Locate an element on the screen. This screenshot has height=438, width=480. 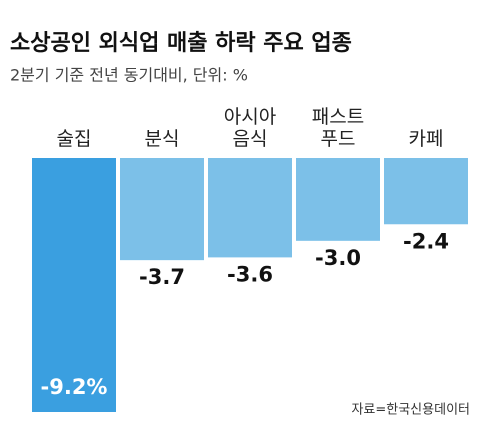
value-label: -3.7 is located at coordinates (162, 277).